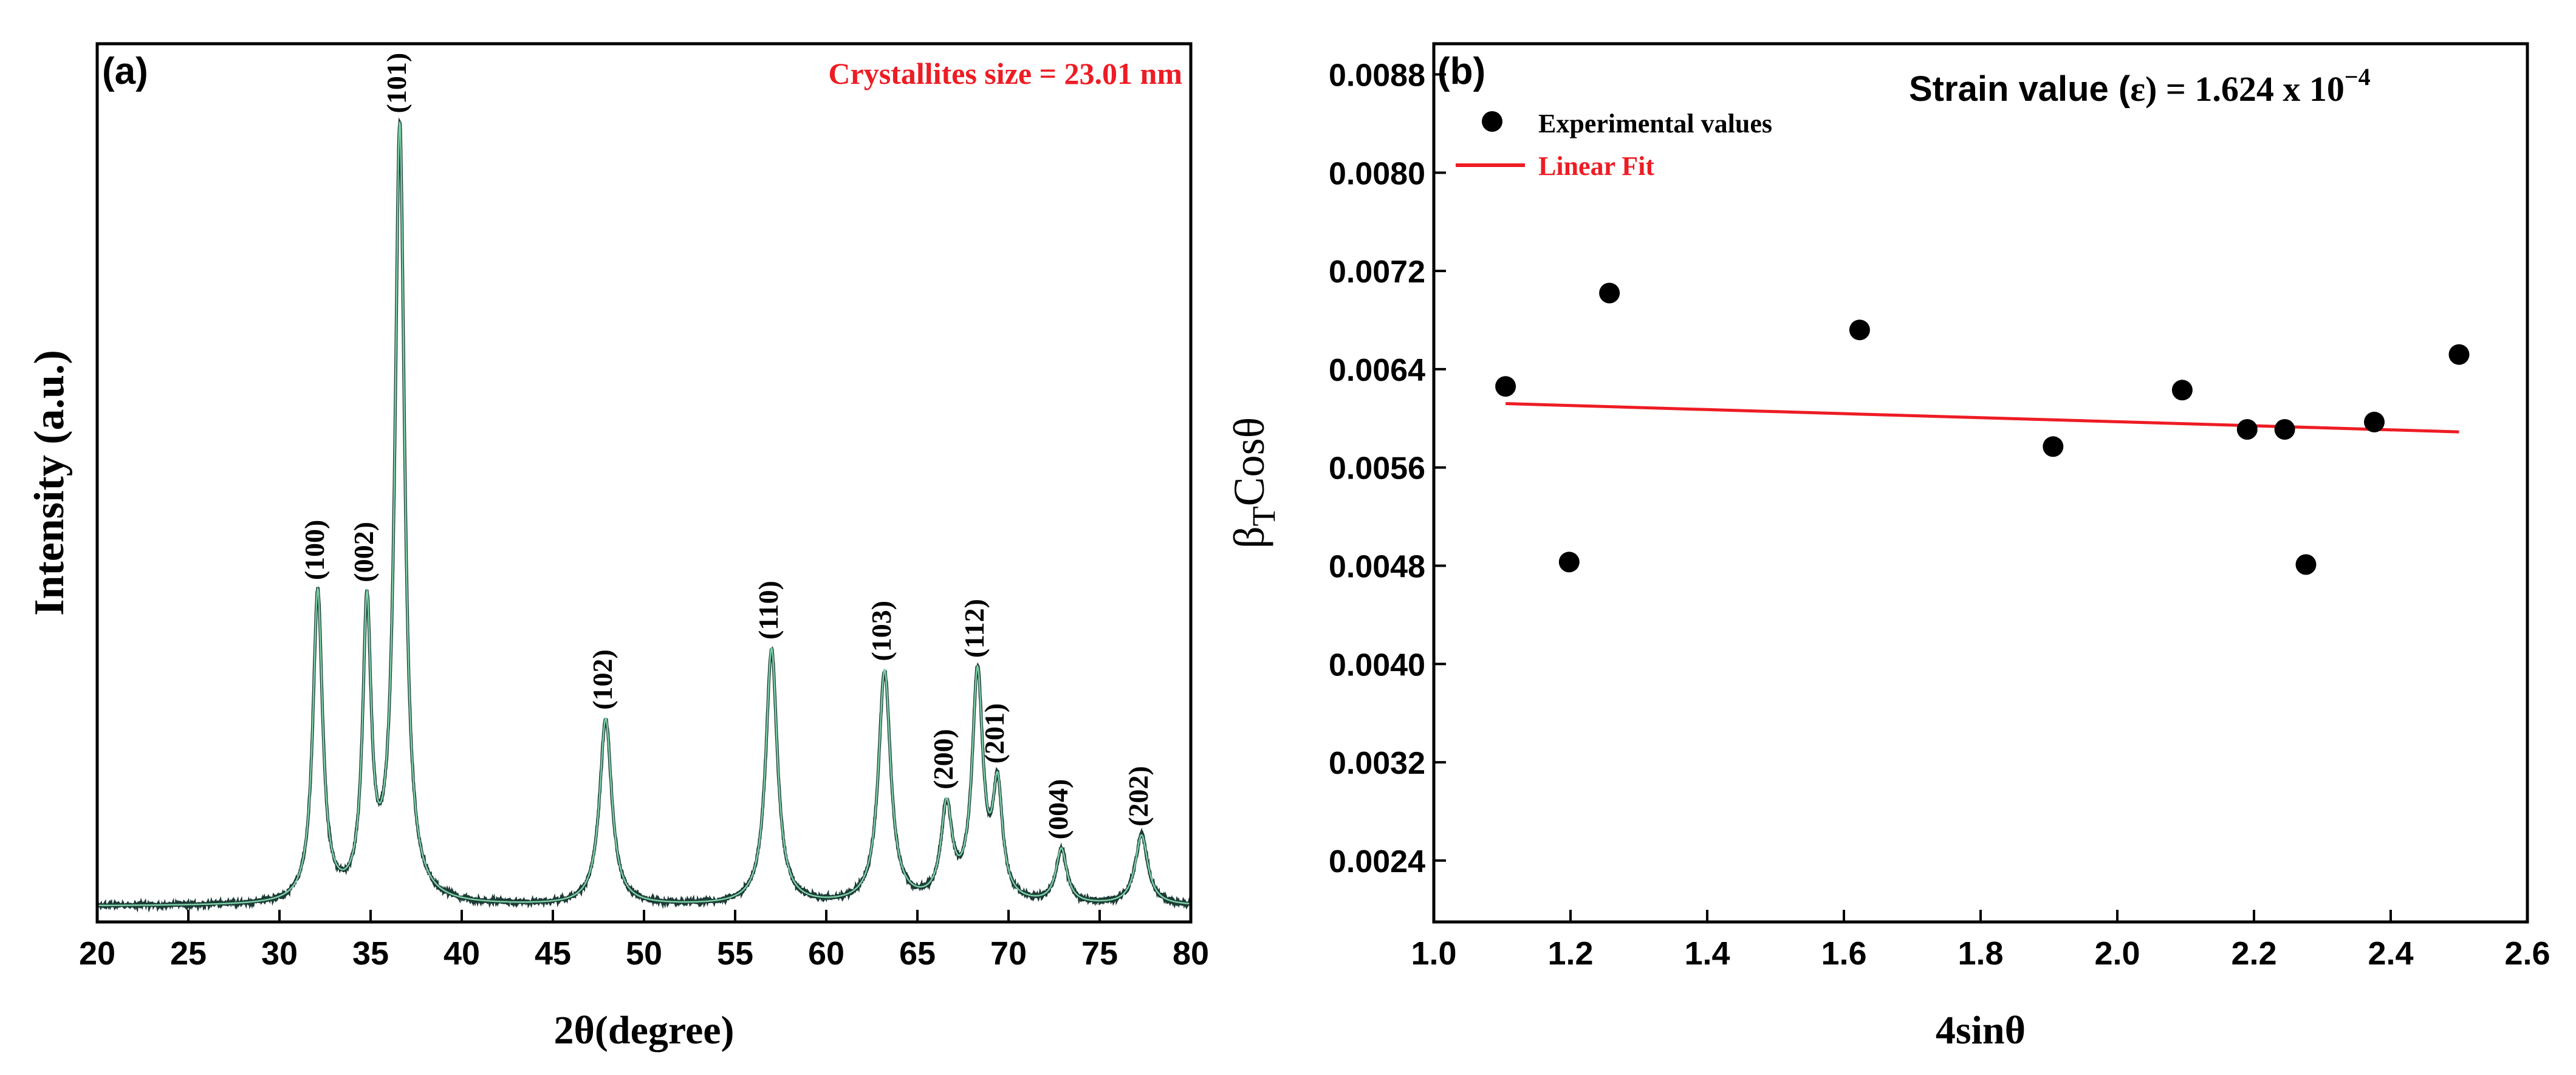  I want to click on linear-fit-group, so click(1982, 418).